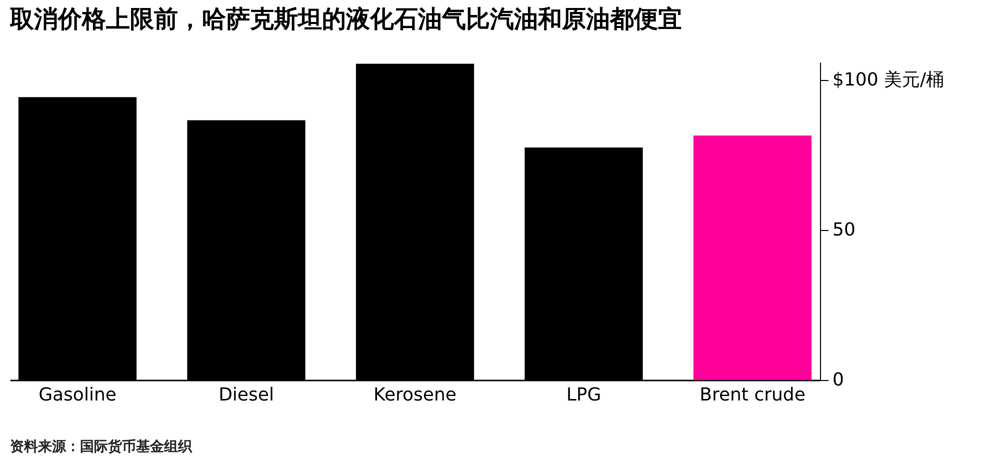 The image size is (981, 468). I want to click on x-tick-label: Kerosene, so click(415, 395).